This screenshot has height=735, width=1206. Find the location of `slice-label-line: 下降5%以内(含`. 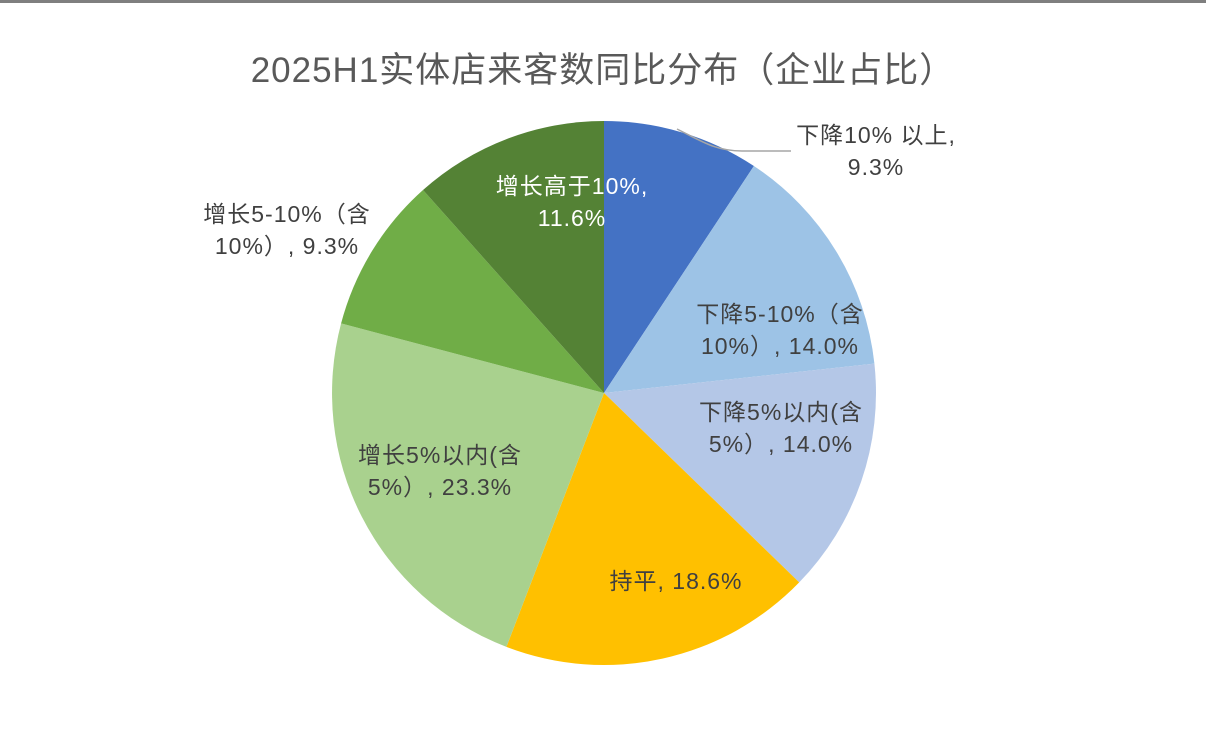

slice-label-line: 下降5%以内(含 is located at coordinates (781, 412).